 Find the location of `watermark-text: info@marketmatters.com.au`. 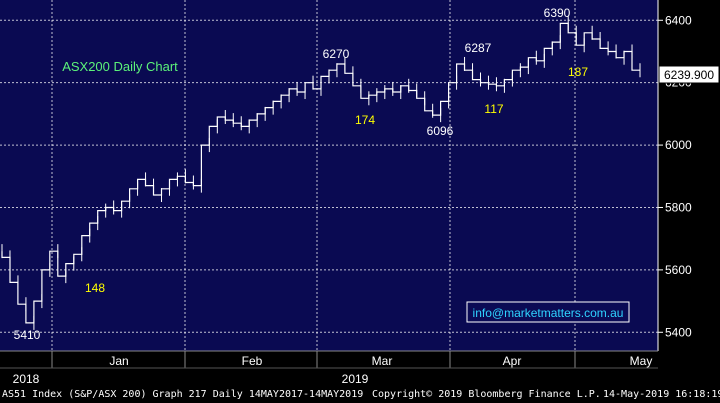

watermark-text: info@marketmatters.com.au is located at coordinates (548, 313).